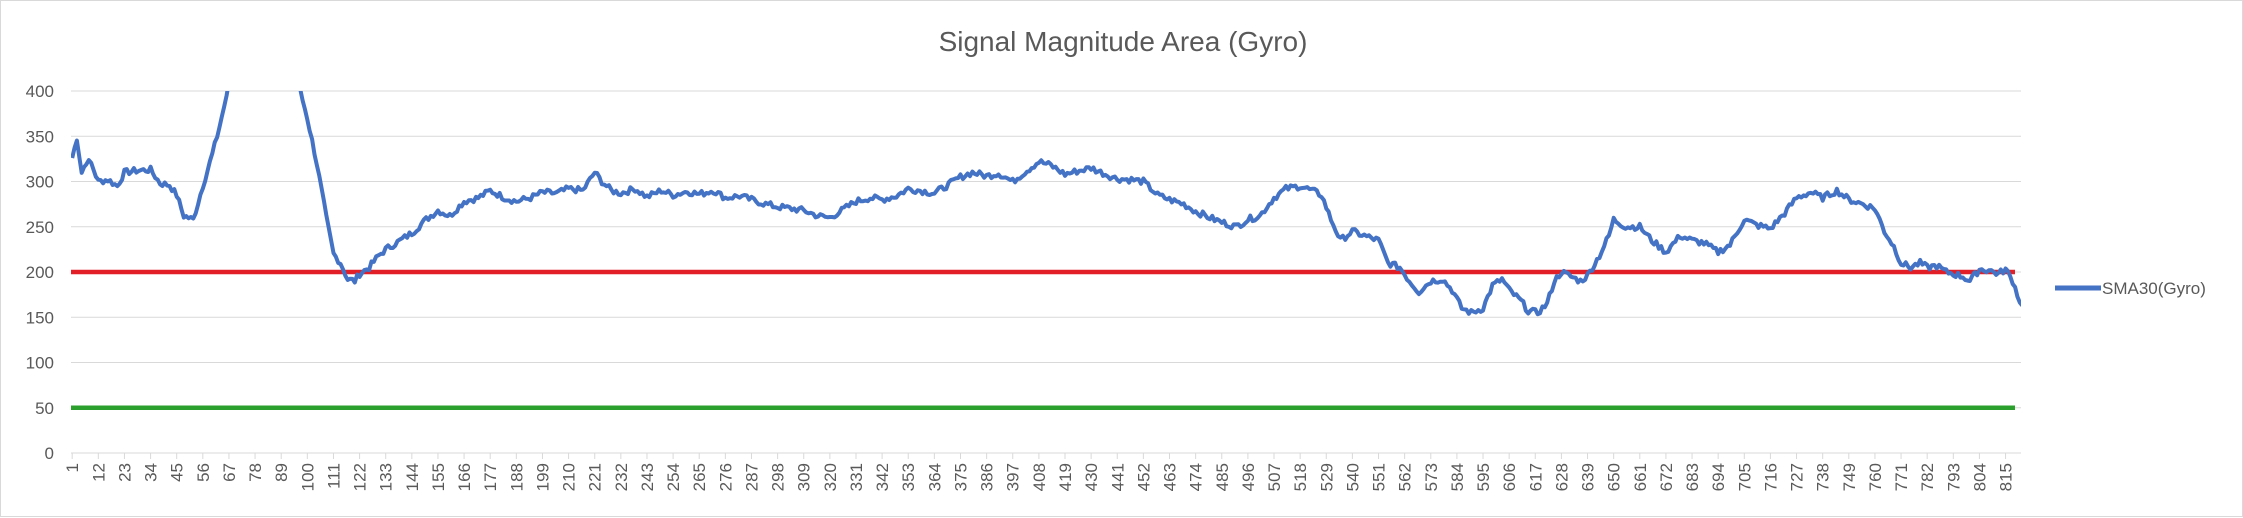  Describe the element at coordinates (673, 477) in the screenshot. I see `x-tick-label: 254` at that location.